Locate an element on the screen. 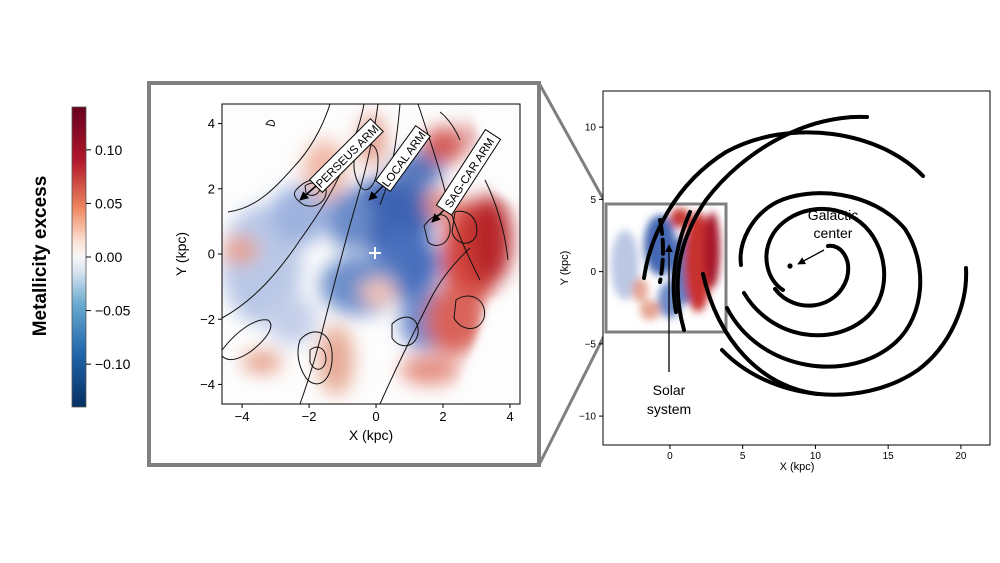  x-tick-label: 4 is located at coordinates (509, 416).